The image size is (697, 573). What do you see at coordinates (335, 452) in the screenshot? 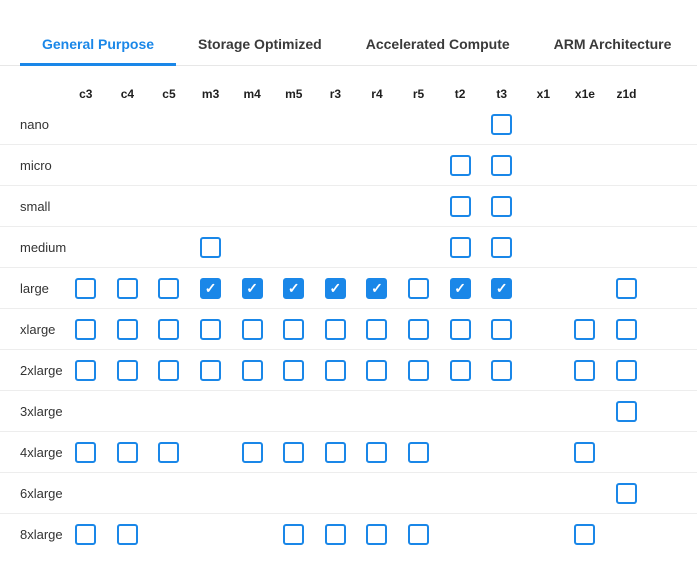
I see `checkbox-r3-4xlarge` at bounding box center [335, 452].